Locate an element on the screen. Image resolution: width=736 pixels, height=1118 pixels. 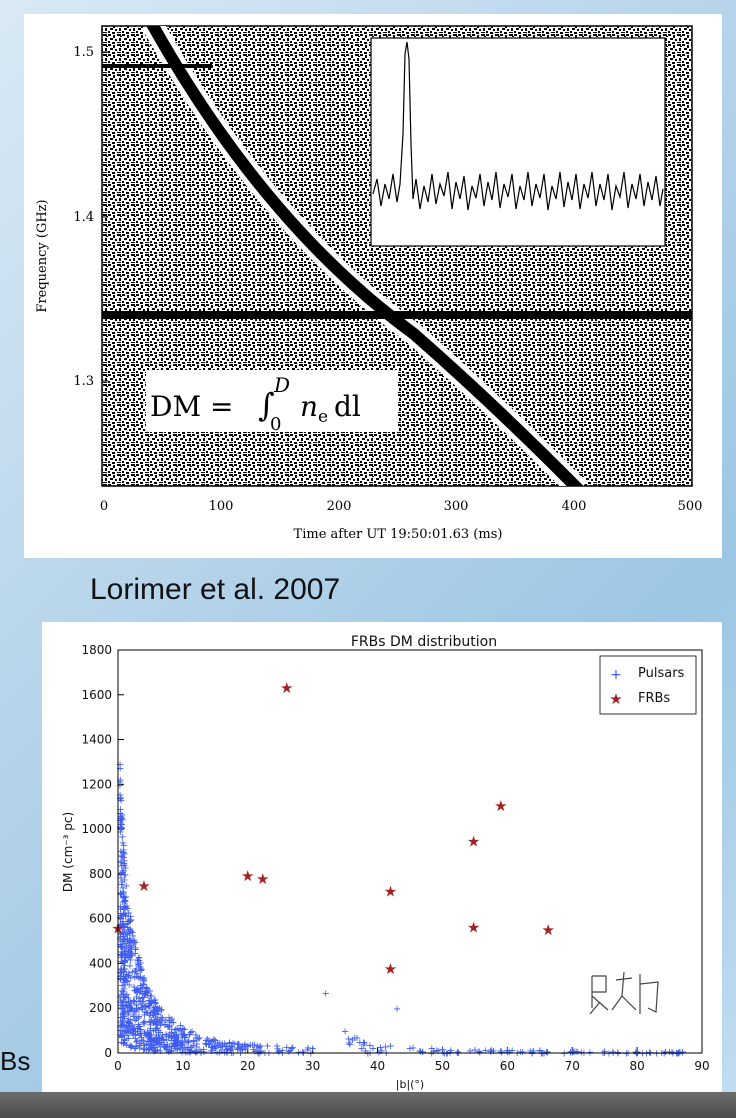
equation-integral: ∫ is located at coordinates (266, 405).